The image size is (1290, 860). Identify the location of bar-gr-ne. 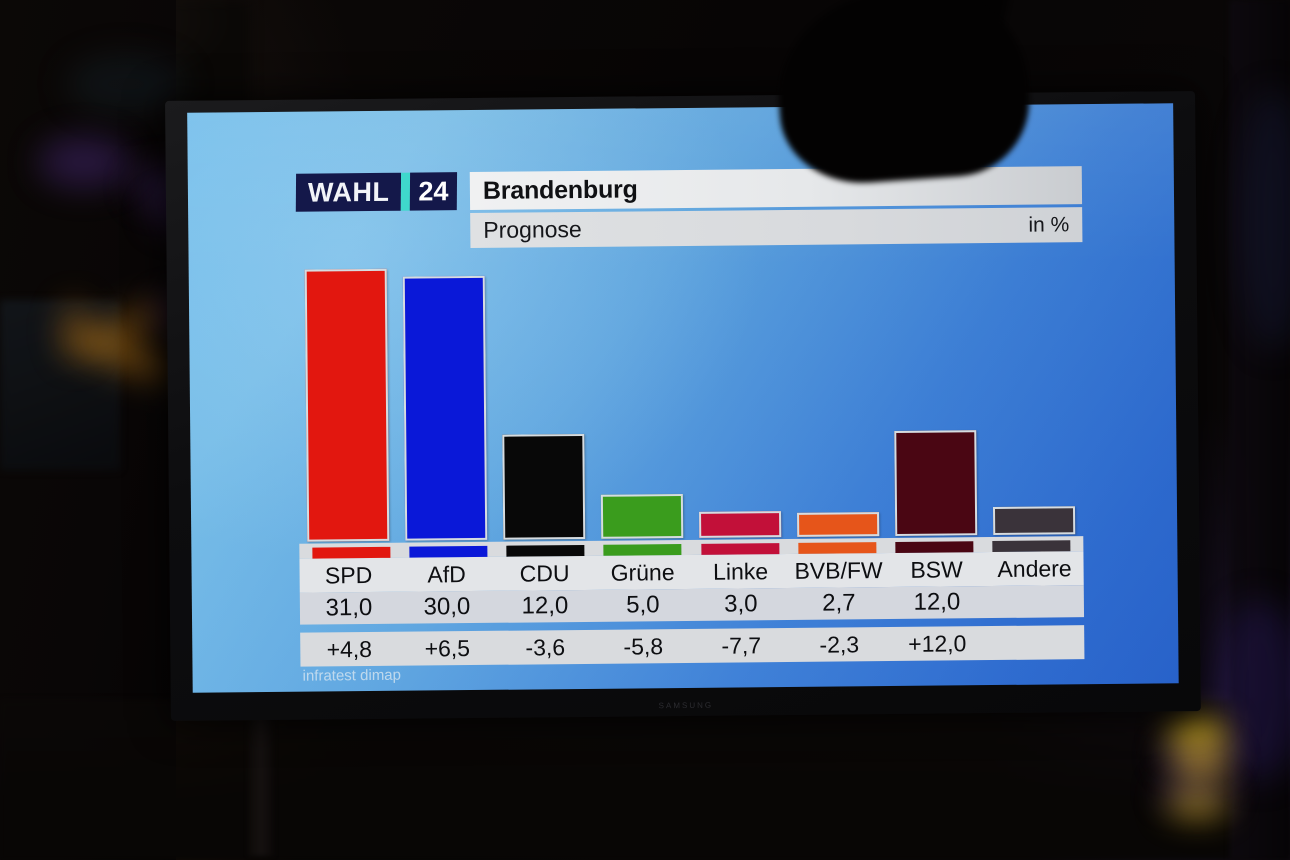
(642, 516).